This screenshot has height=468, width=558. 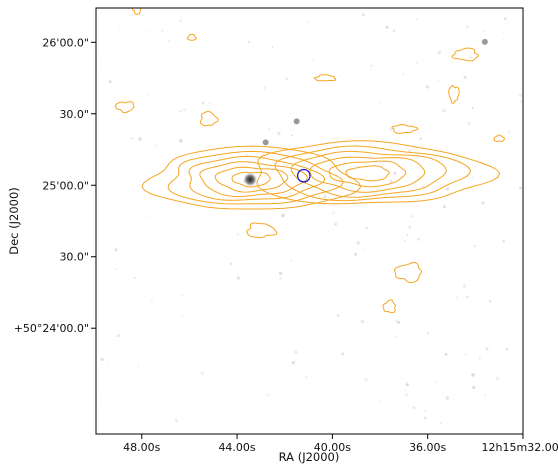 What do you see at coordinates (65, 42) in the screenshot?
I see `y-tick-label: 26'00.0"` at bounding box center [65, 42].